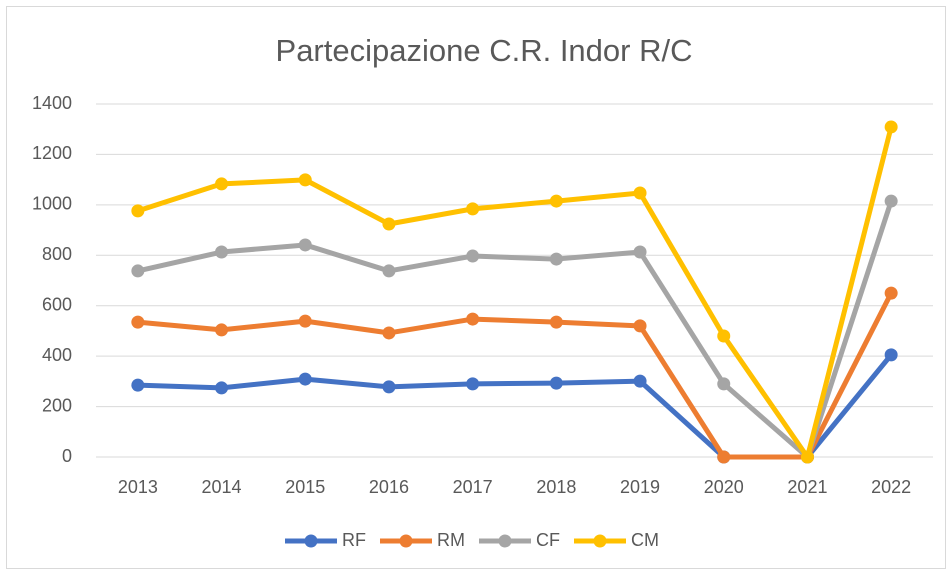 The image size is (952, 580). Describe the element at coordinates (640, 487) in the screenshot. I see `x-tick-label: 2019` at that location.